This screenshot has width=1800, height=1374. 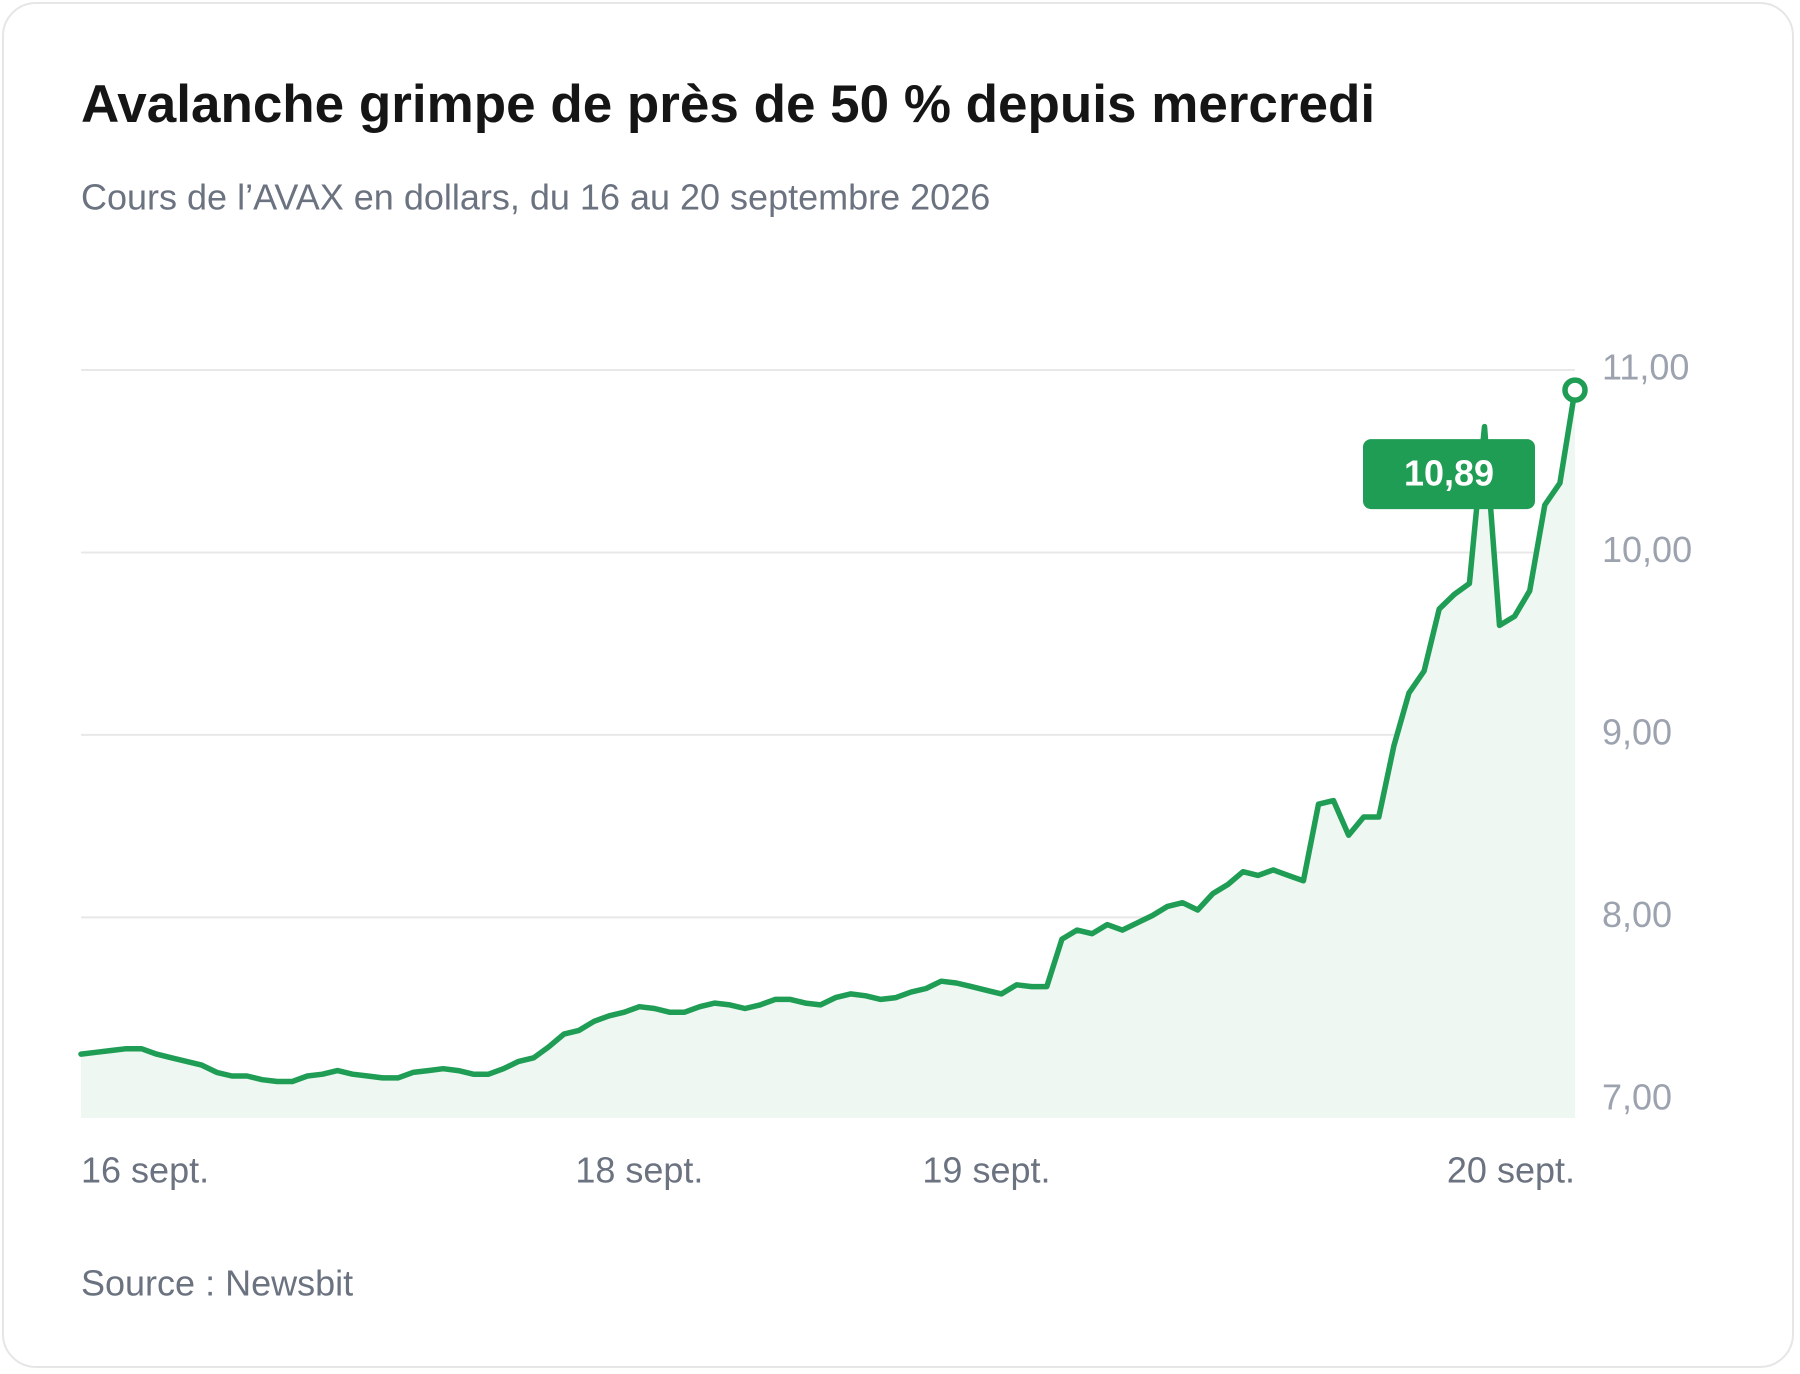 What do you see at coordinates (1637, 914) in the screenshot?
I see `y-tick-label: 8,00` at bounding box center [1637, 914].